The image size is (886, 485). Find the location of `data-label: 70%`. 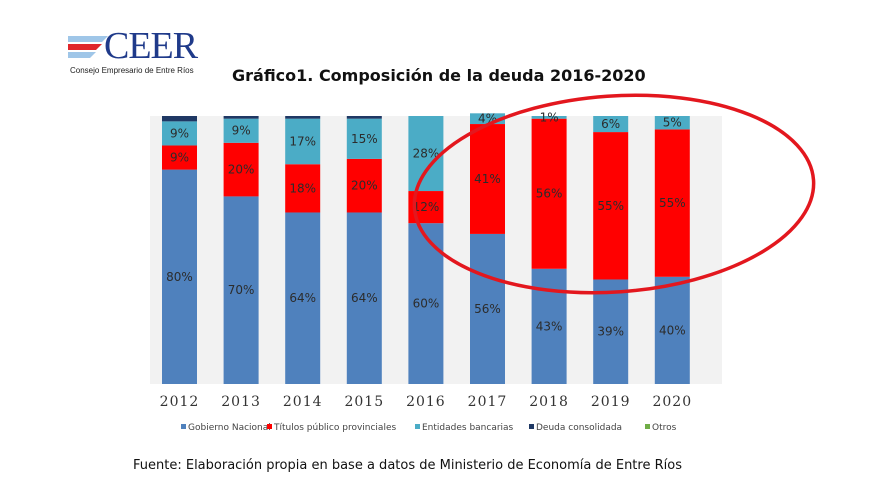

data-label: 70% is located at coordinates (241, 290).